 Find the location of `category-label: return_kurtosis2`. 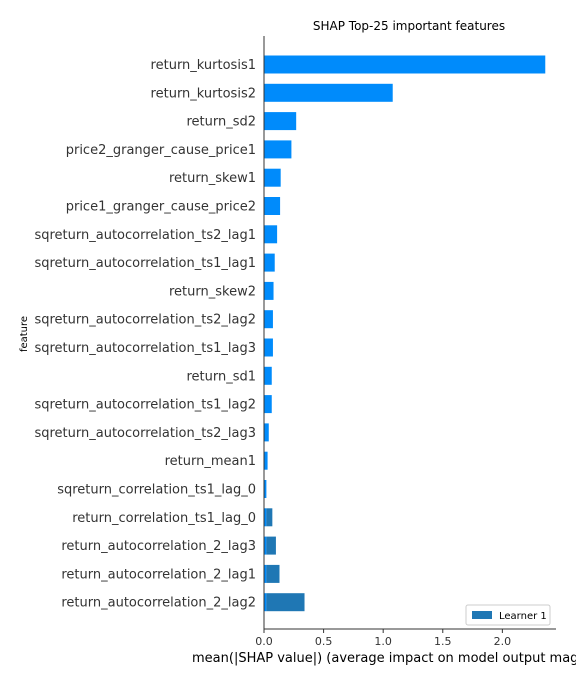

category-label: return_kurtosis2 is located at coordinates (203, 93).